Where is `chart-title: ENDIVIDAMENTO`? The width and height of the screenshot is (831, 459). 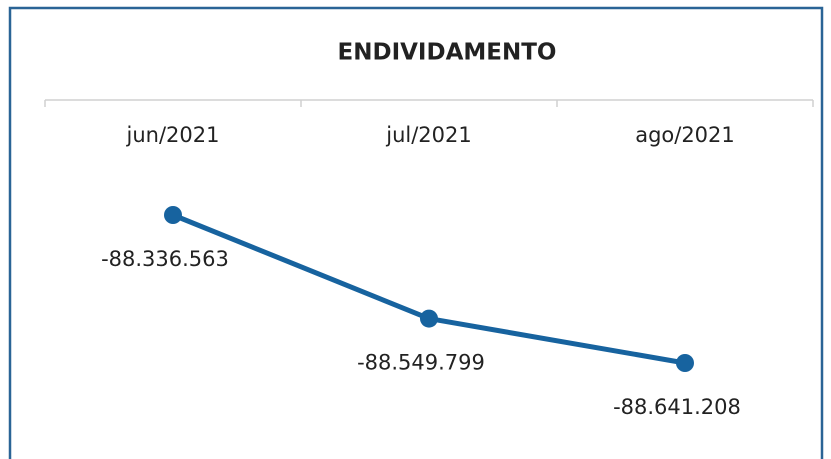
chart-title: ENDIVIDAMENTO is located at coordinates (447, 53).